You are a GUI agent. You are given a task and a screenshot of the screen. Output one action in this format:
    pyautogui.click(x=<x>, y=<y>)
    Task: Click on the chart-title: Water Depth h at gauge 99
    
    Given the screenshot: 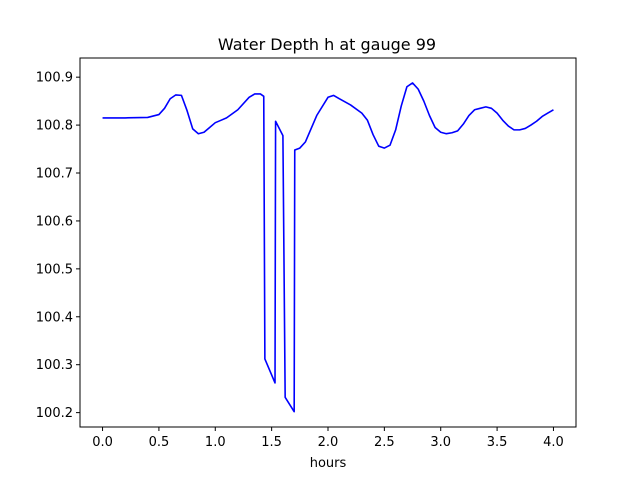 What is the action you would take?
    pyautogui.click(x=327, y=44)
    